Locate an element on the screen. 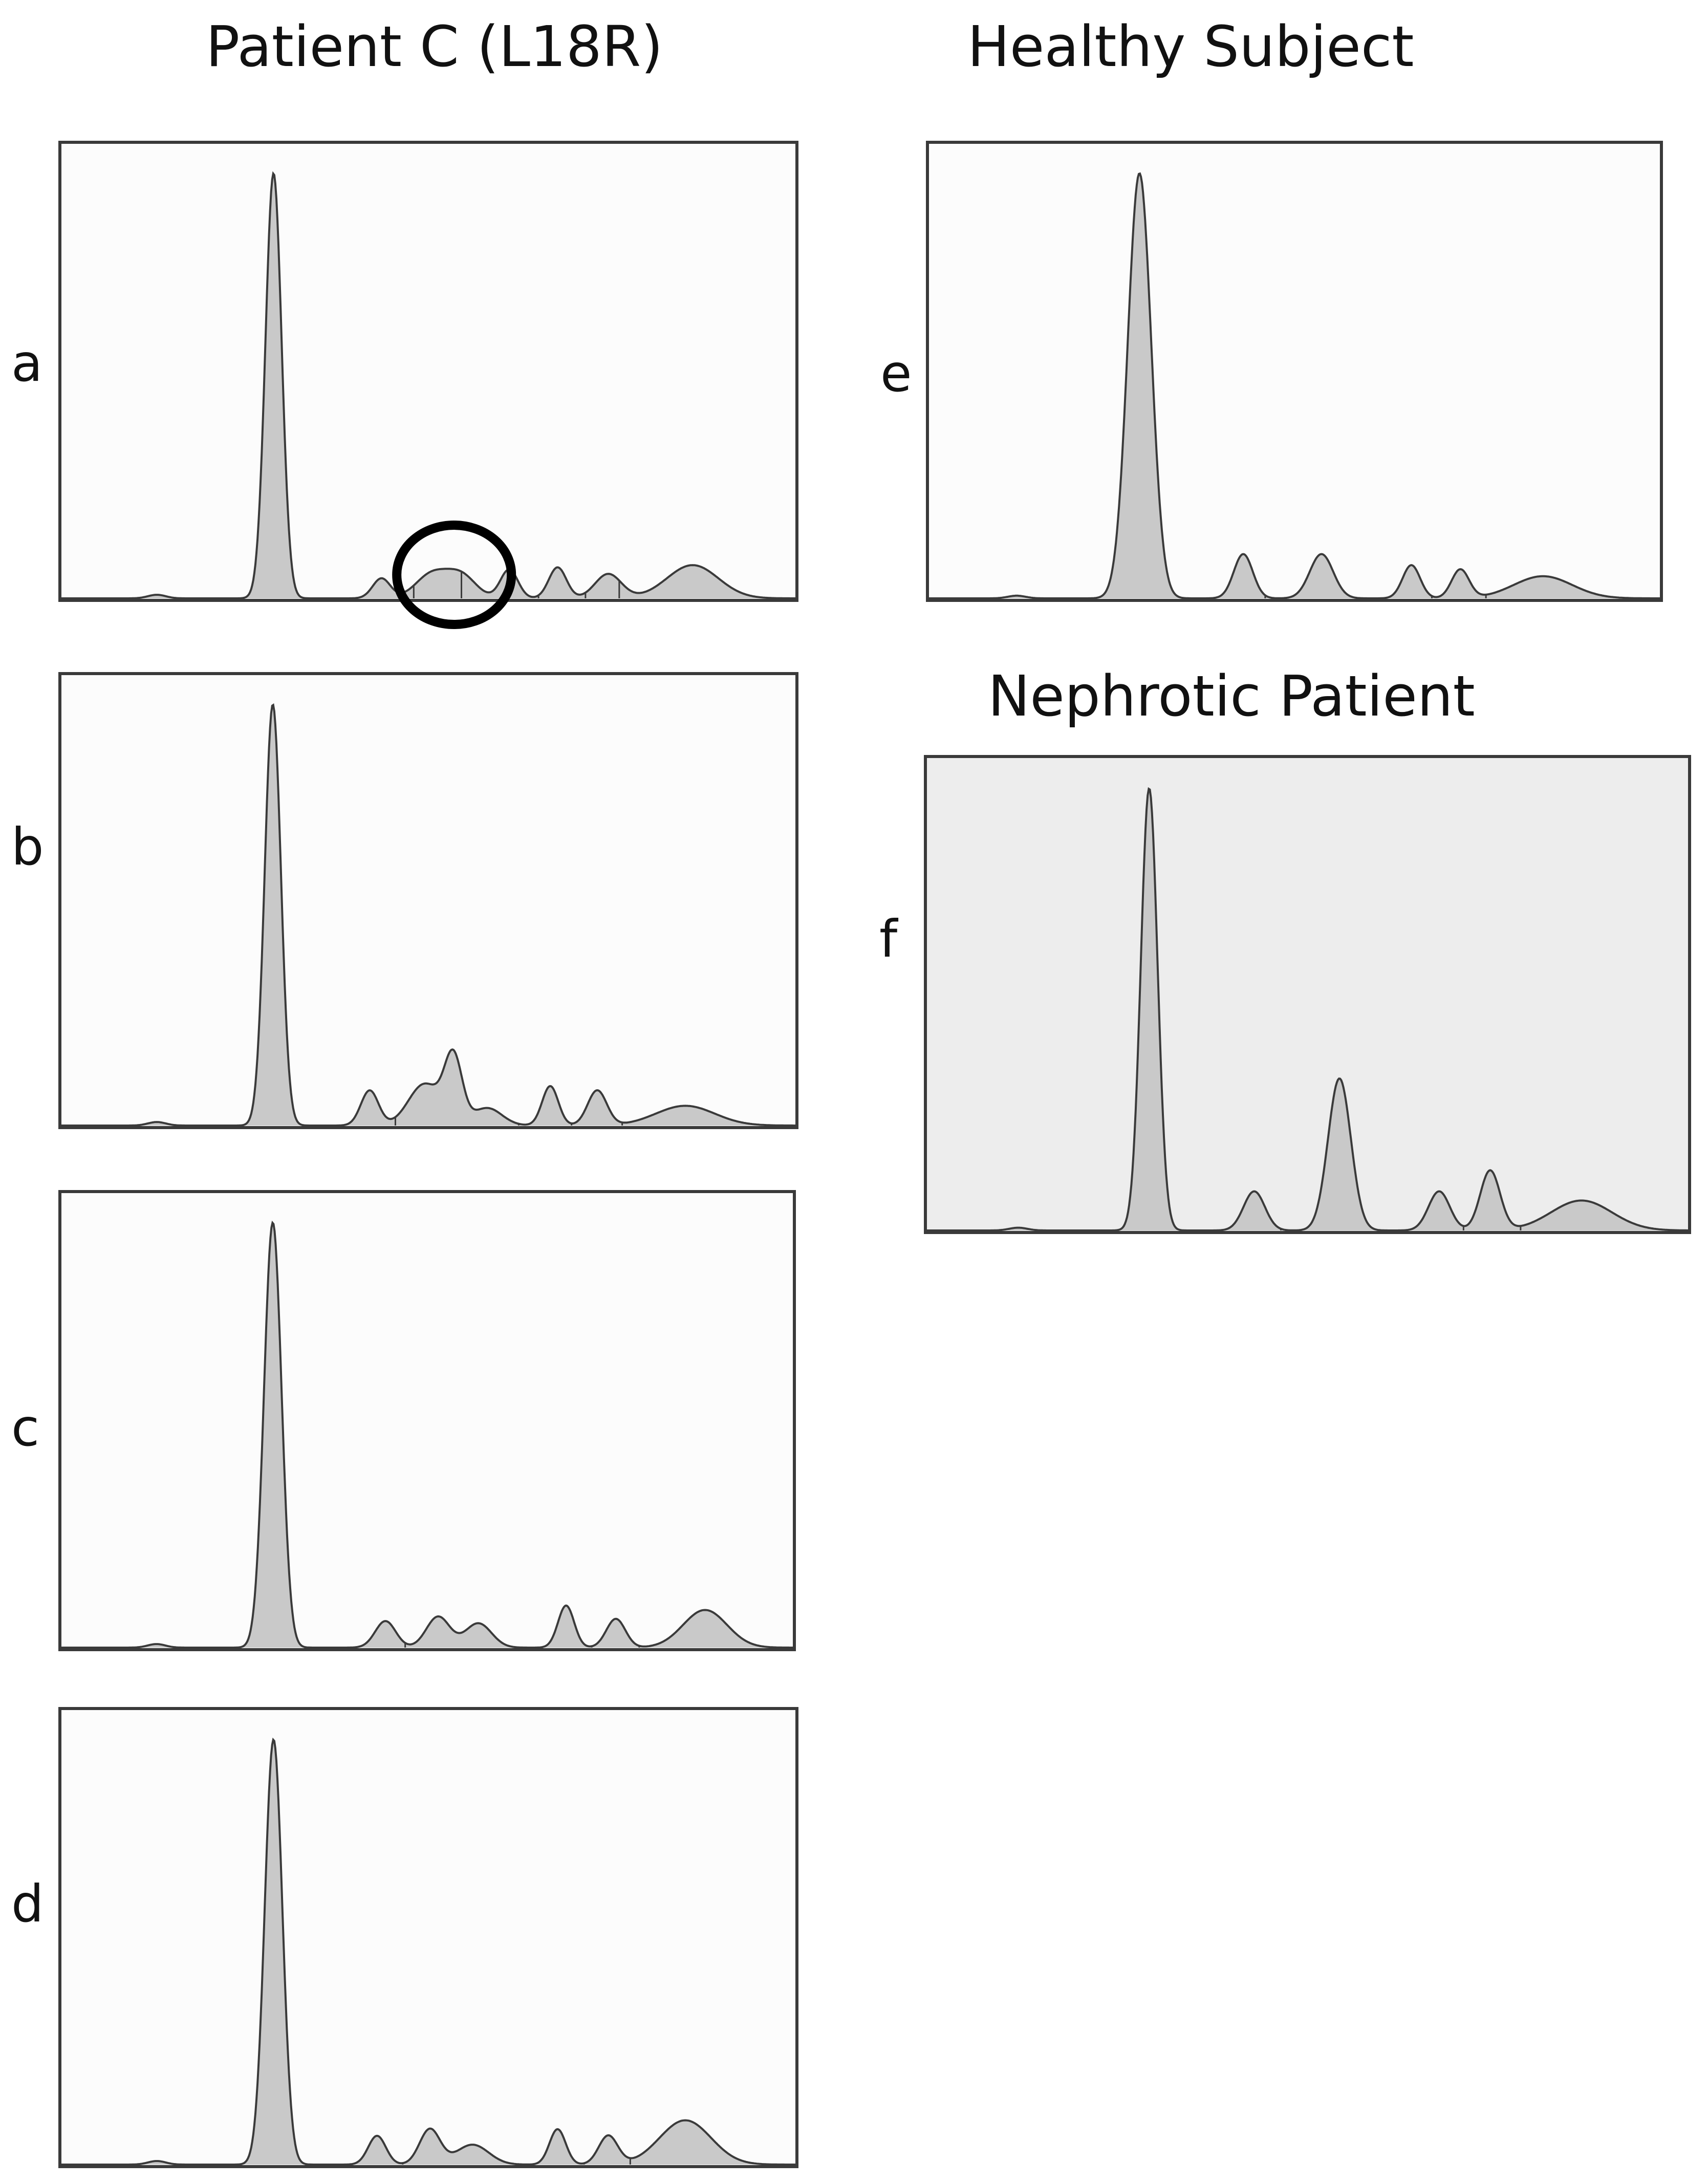 Image resolution: width=1708 pixels, height=2183 pixels. panel-frame-e is located at coordinates (1294, 371).